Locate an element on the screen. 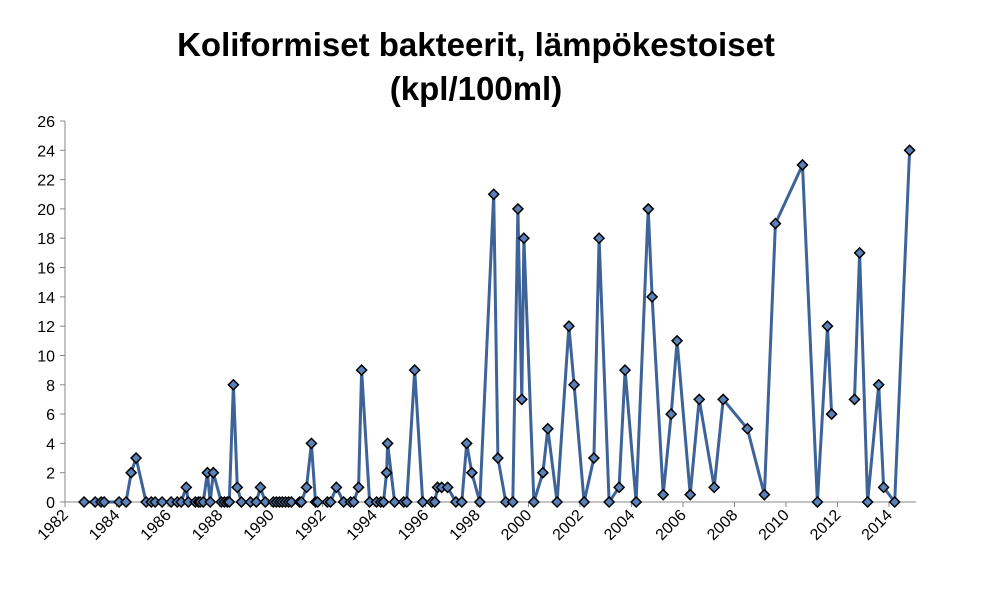 This screenshot has height=613, width=995. y-tick-label: 20 is located at coordinates (46, 210).